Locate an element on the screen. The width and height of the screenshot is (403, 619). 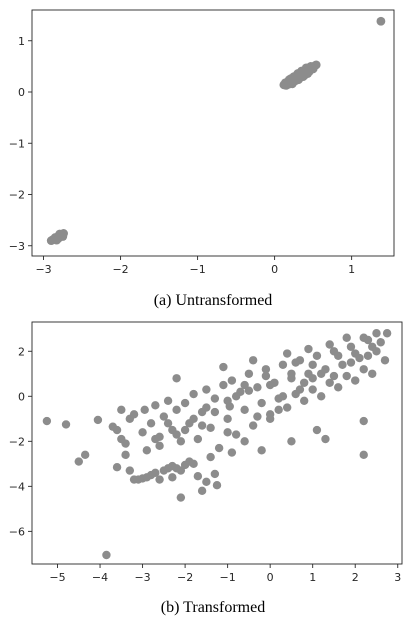
y-tick-label-b: −2 is located at coordinates (17, 441).